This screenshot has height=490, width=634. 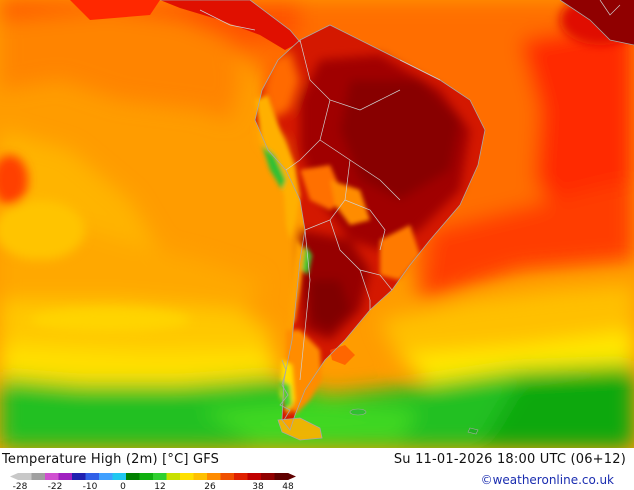 I want to click on legend-tick-label: 48, so click(x=288, y=486).